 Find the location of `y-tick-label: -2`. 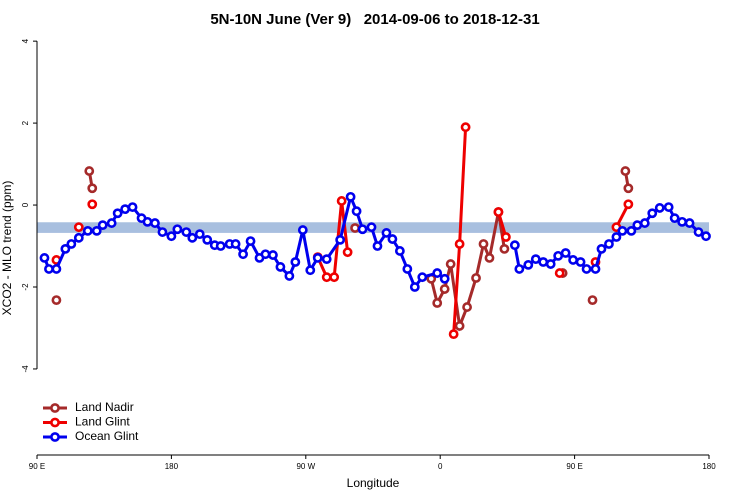

y-tick-label: -2 is located at coordinates (25, 287).